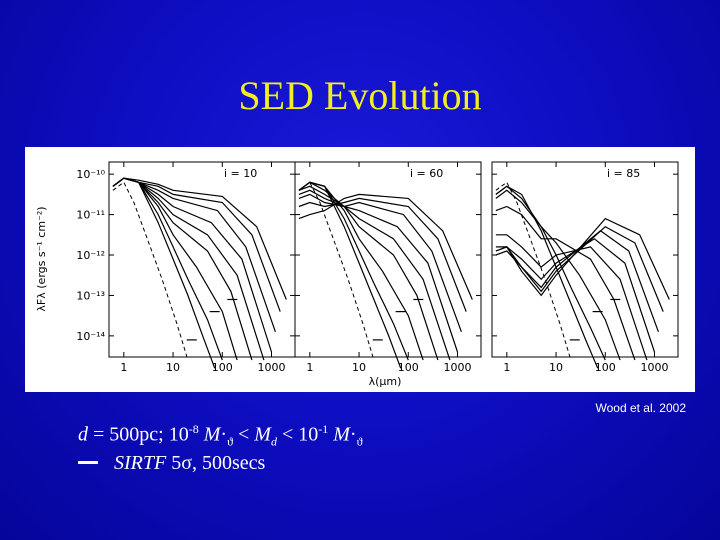 The width and height of the screenshot is (720, 540). I want to click on distance-value: = 500pc; 10, so click(138, 434).